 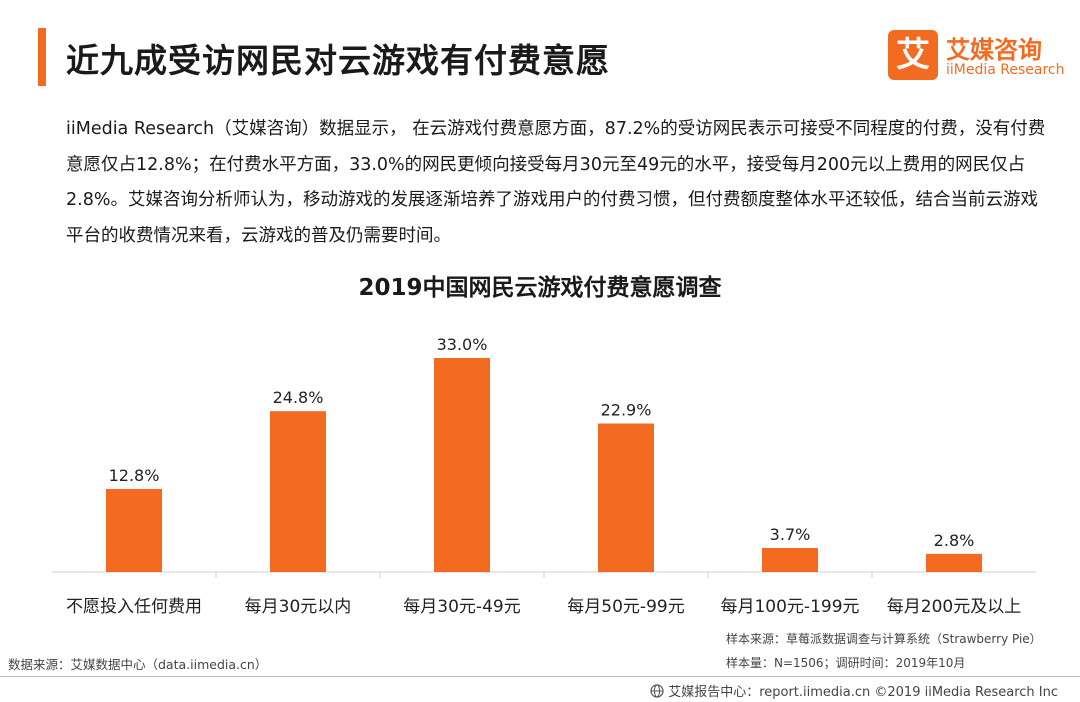 I want to click on footer-divider, so click(x=540, y=676).